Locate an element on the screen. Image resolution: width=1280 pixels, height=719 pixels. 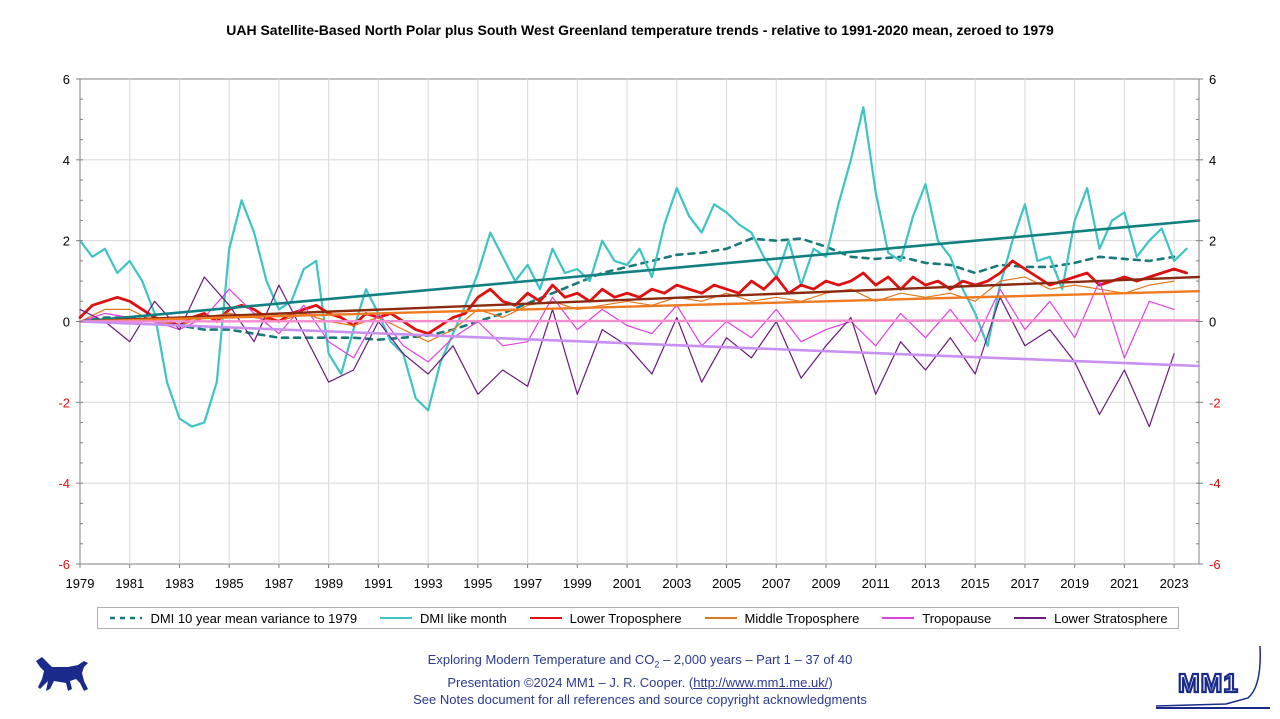
x-tick-label: 1983 is located at coordinates (179, 583).